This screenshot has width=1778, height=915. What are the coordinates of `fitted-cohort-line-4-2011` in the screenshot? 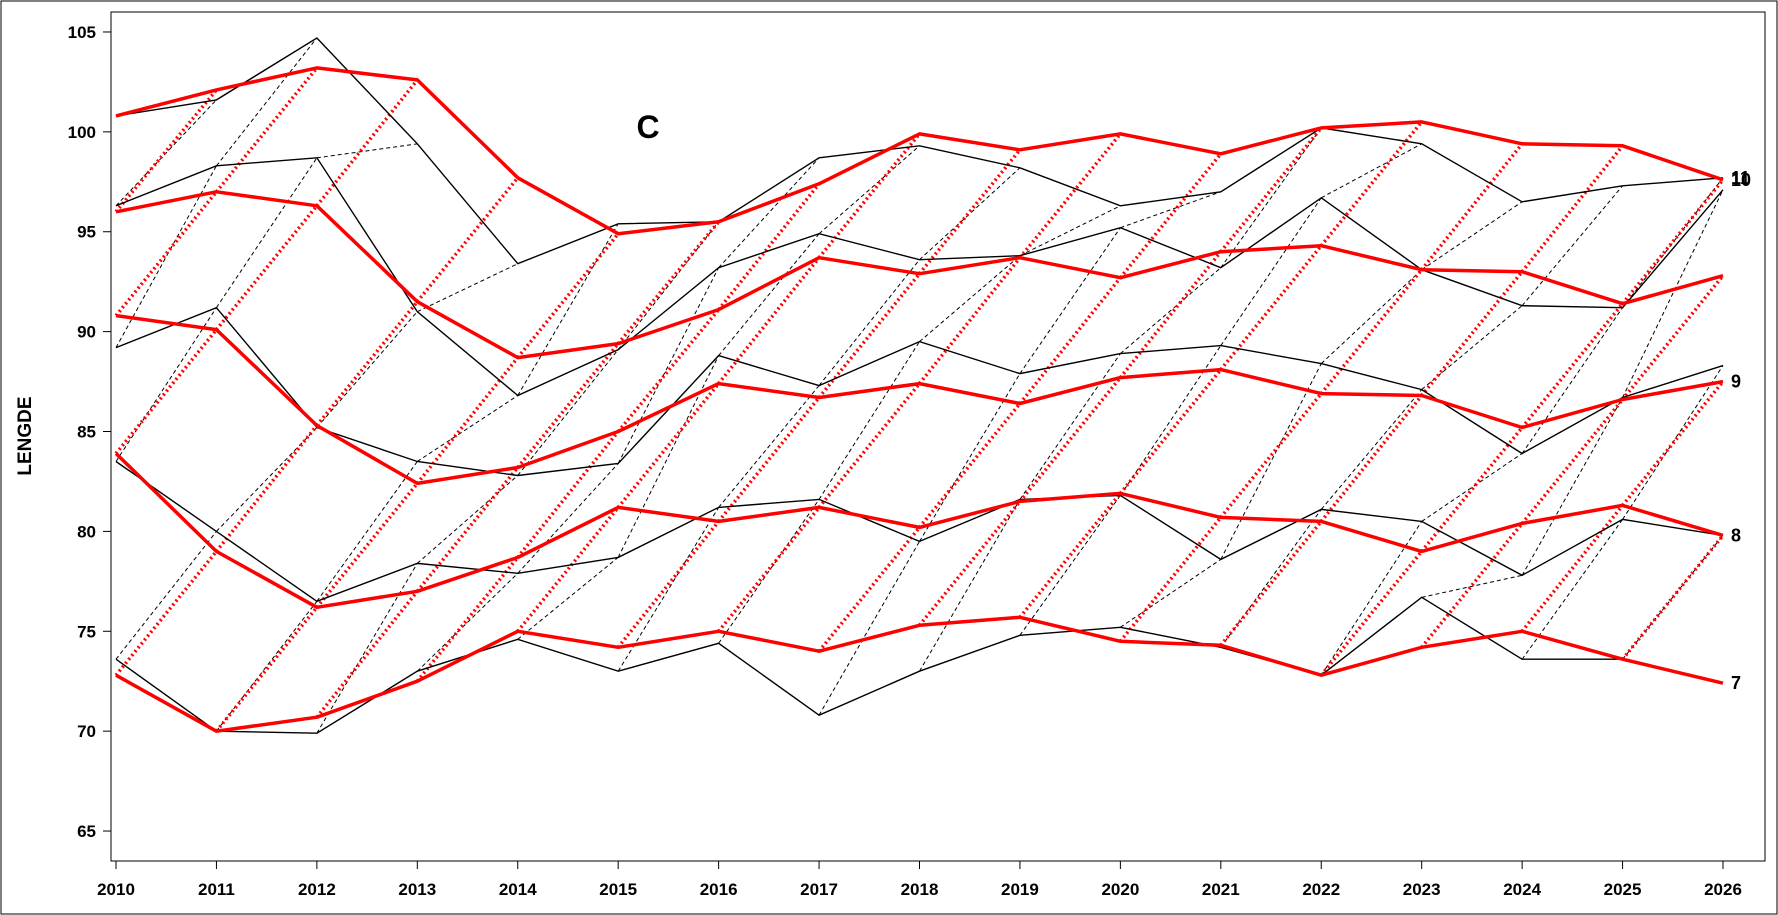 It's located at (267, 129).